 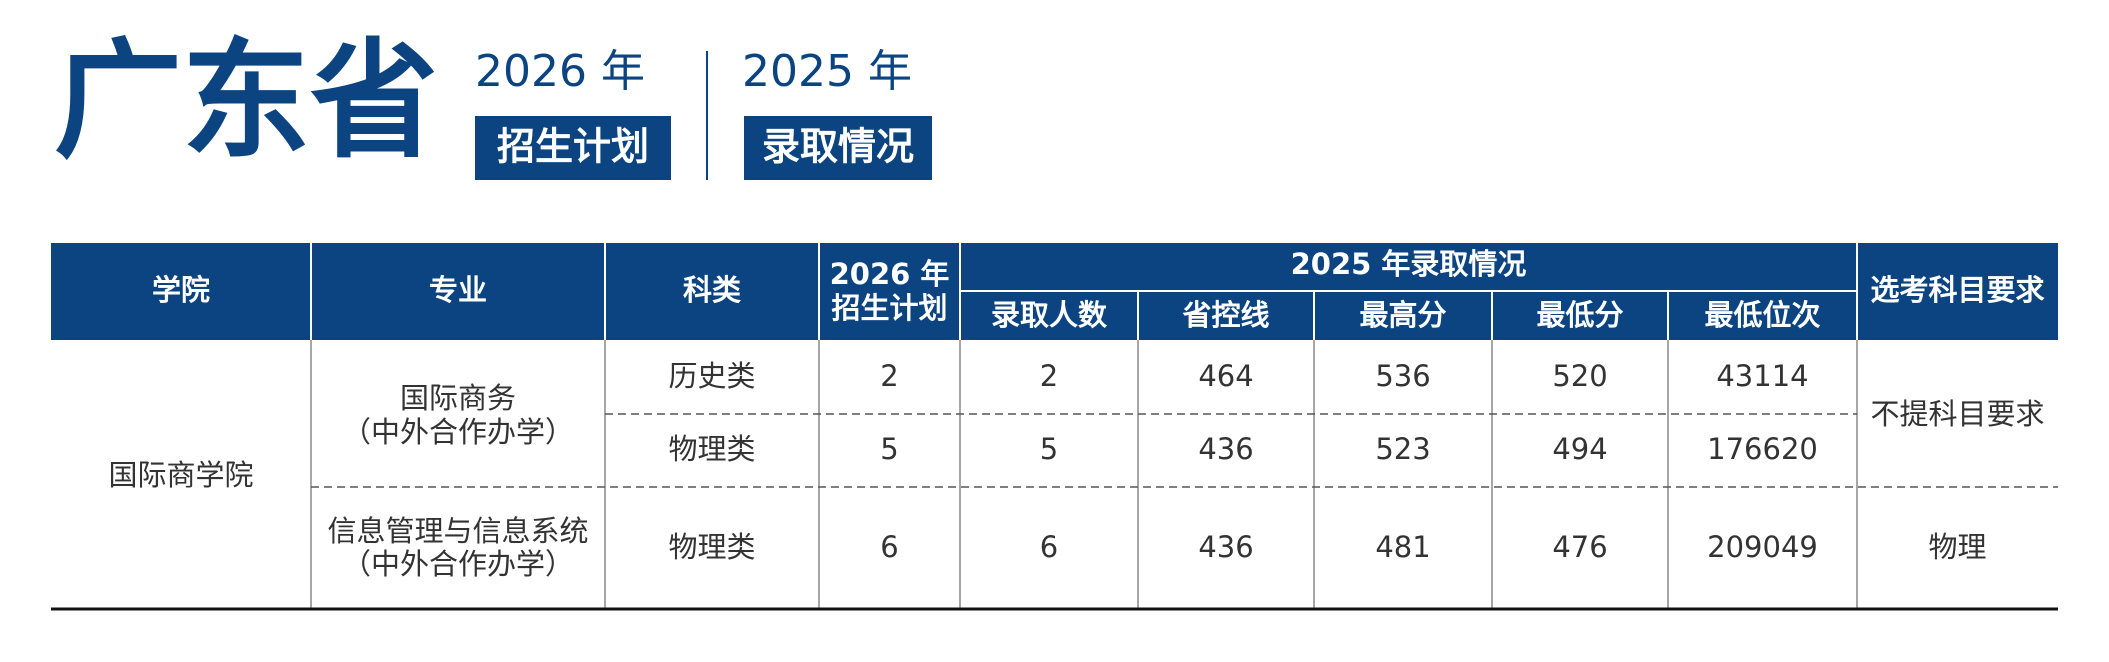 I want to click on requirement-cell: 不提科目要求, so click(x=1957, y=414).